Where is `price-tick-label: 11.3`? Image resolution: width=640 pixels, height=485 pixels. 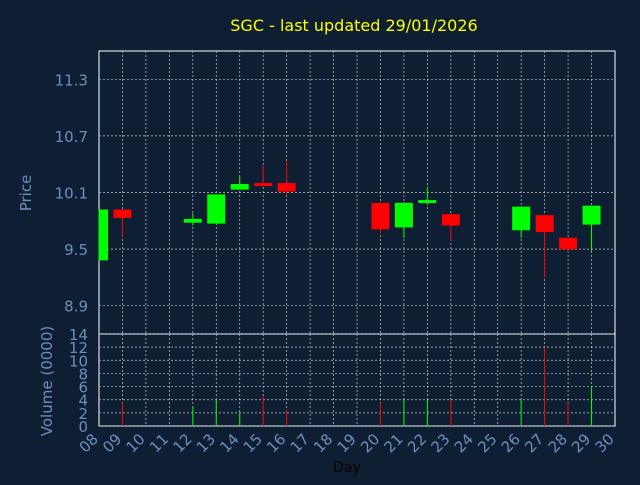 price-tick-label: 11.3 is located at coordinates (71, 80).